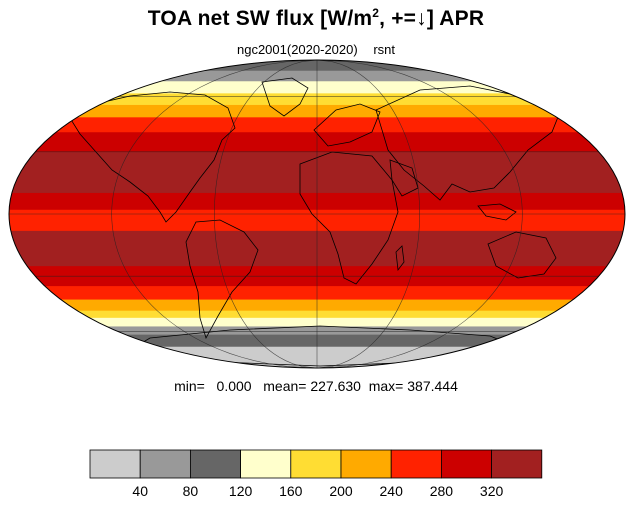 The width and height of the screenshot is (632, 506). What do you see at coordinates (234, 386) in the screenshot?
I see `stat-min-value: 0.000` at bounding box center [234, 386].